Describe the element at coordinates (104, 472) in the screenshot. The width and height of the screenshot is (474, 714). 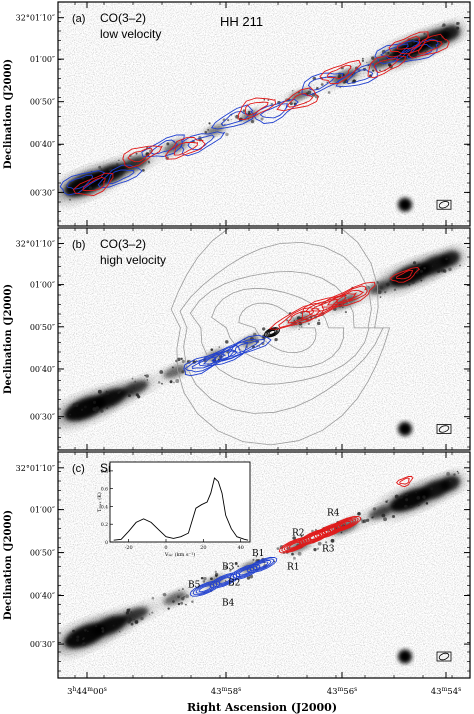
I see `inset-y-tick-label: 0.8` at that location.